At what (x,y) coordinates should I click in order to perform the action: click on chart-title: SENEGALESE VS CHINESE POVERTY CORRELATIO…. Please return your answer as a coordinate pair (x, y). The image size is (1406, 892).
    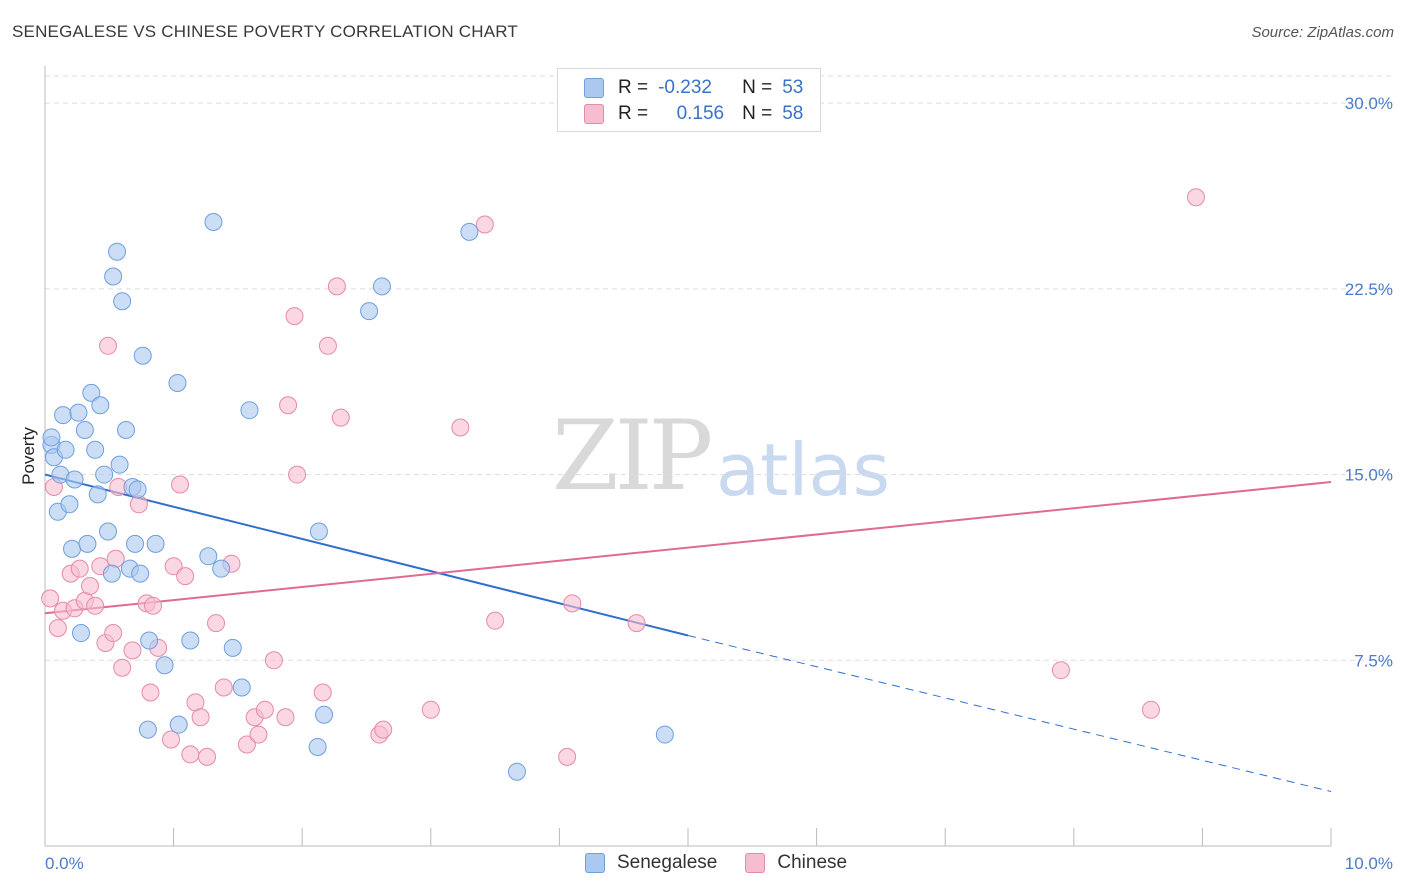
    Looking at the image, I should click on (265, 31).